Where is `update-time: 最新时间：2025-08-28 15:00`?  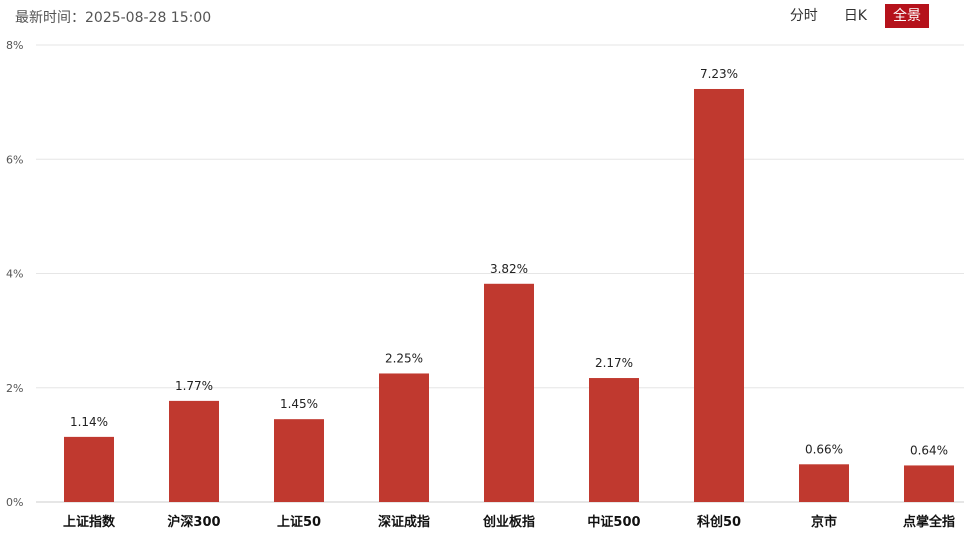
update-time: 最新时间：2025-08-28 15:00 is located at coordinates (113, 17).